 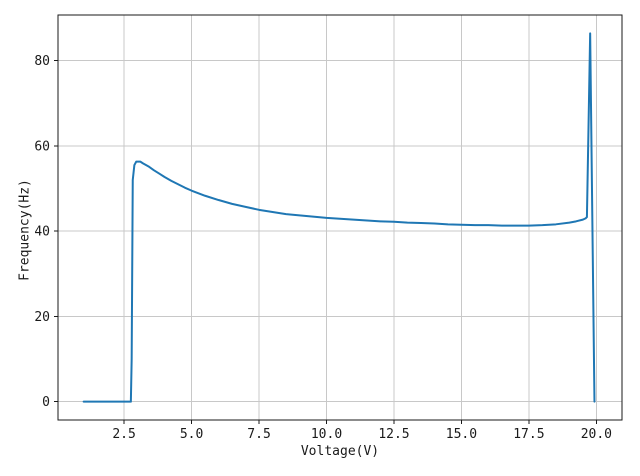 What do you see at coordinates (25, 230) in the screenshot?
I see `y-axis-label: Frequency(Hz)` at bounding box center [25, 230].